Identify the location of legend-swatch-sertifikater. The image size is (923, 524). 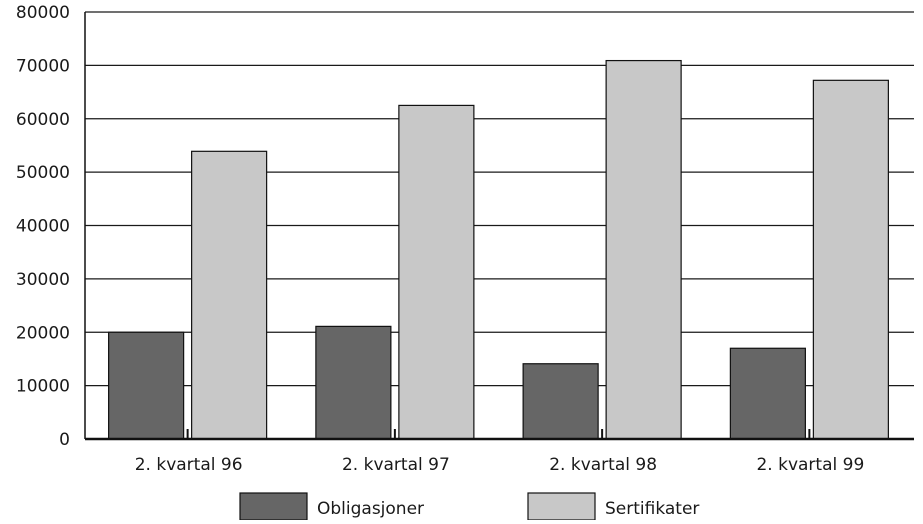
(561, 506).